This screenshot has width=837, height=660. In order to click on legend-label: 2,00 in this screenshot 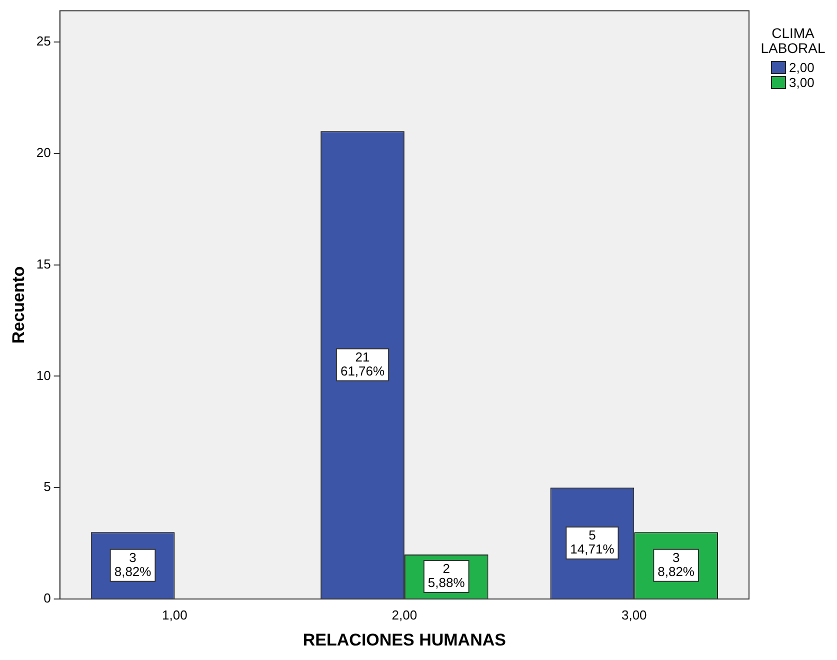, I will do `click(801, 67)`.